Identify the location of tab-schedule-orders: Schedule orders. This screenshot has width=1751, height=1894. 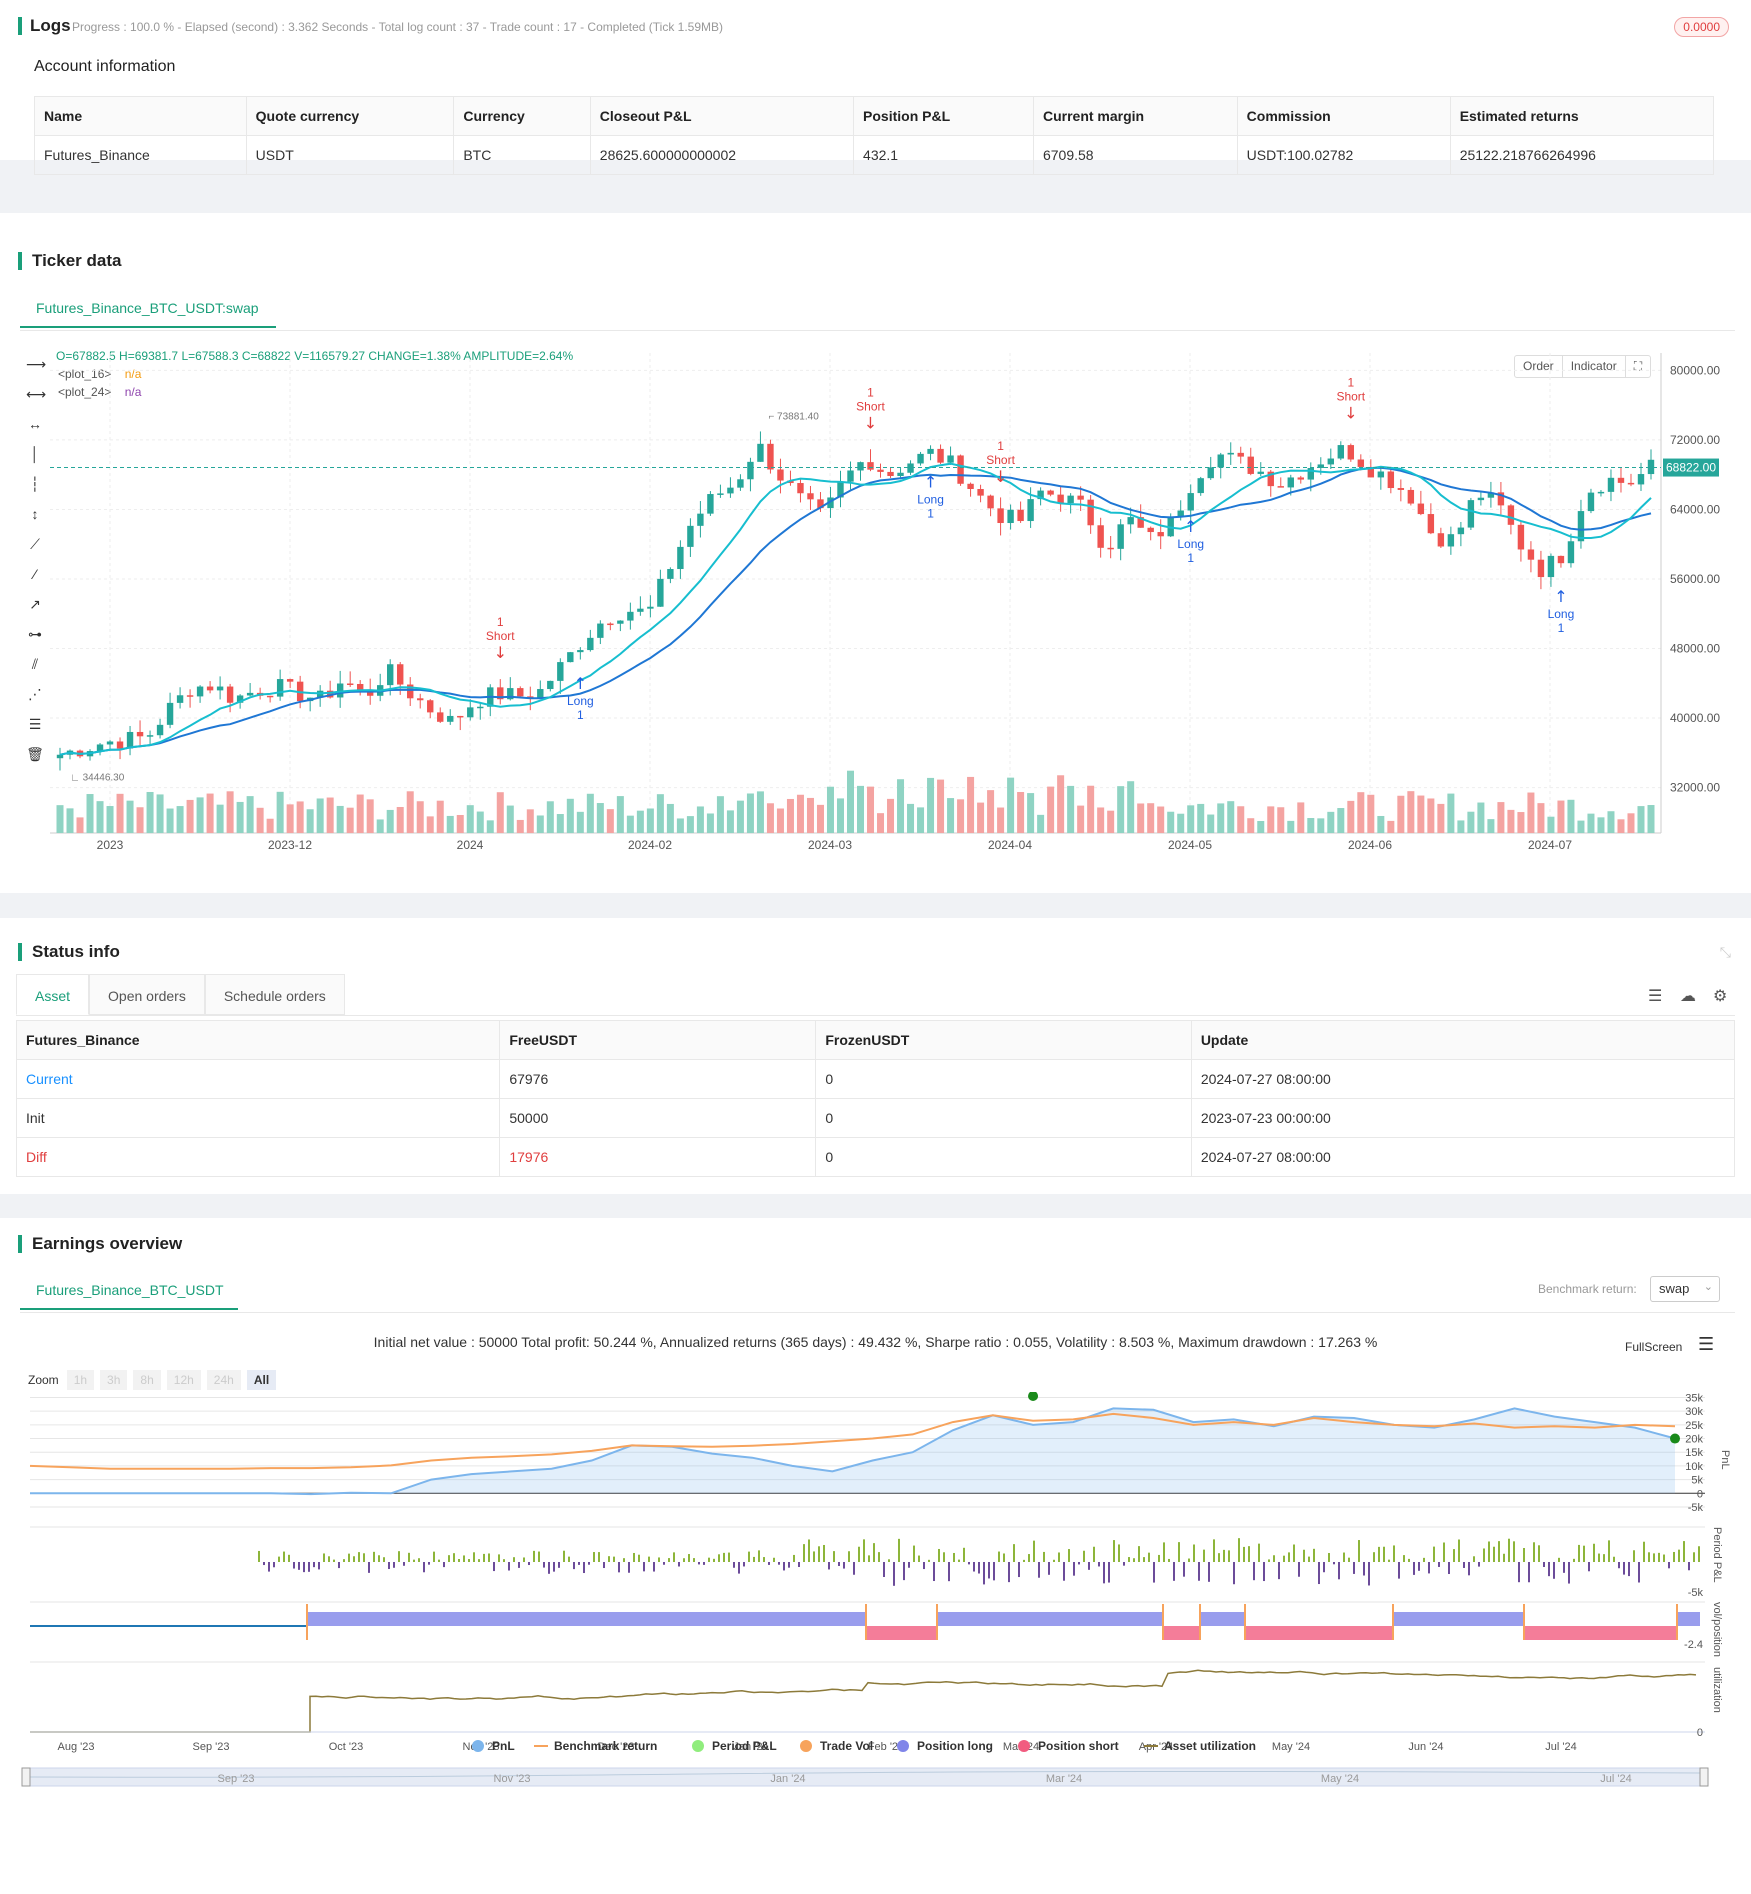
(274, 994).